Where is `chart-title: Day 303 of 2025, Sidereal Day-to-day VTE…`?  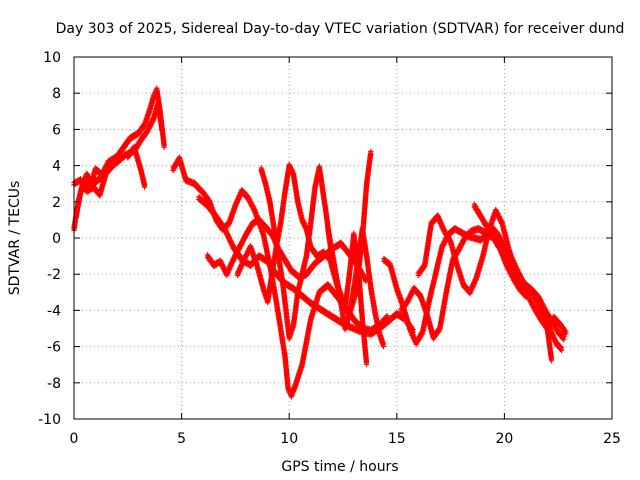
chart-title: Day 303 of 2025, Sidereal Day-to-day VTE… is located at coordinates (340, 29).